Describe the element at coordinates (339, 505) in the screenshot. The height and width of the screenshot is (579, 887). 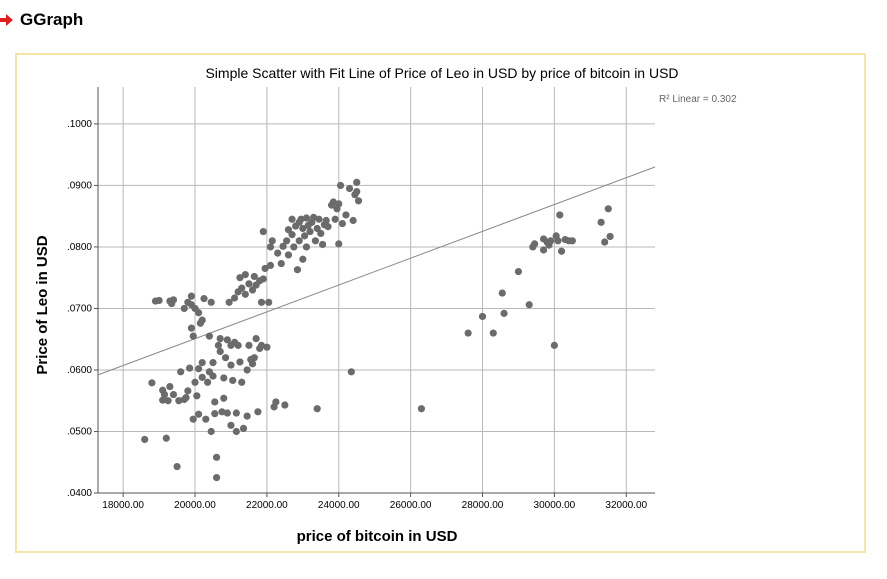
I see `x-tick-label: 24000.00` at that location.